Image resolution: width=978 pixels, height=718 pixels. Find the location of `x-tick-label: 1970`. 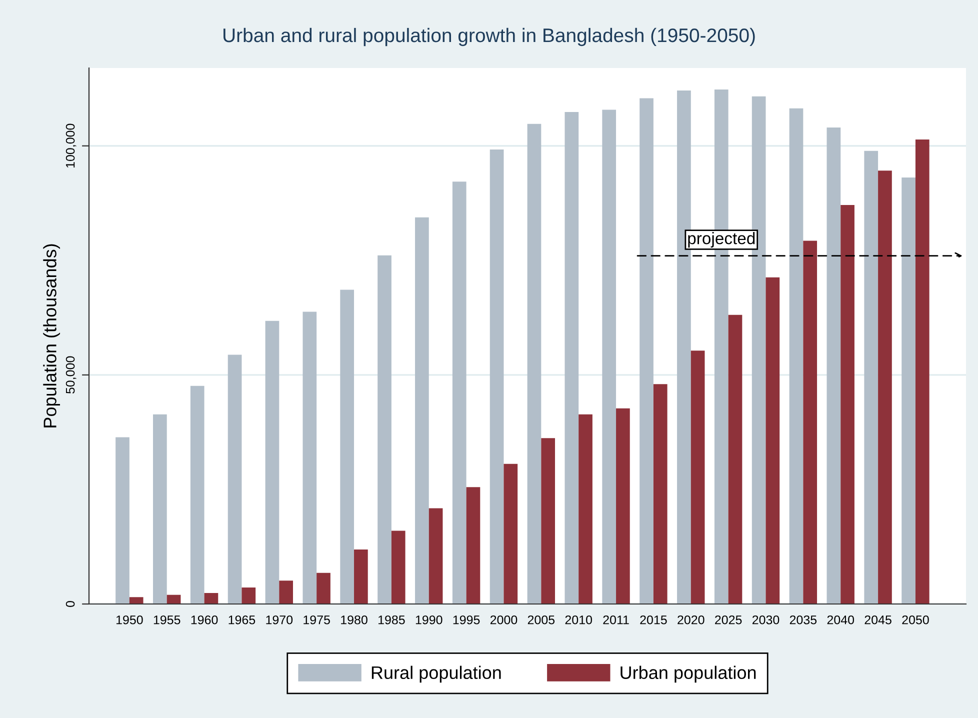

x-tick-label: 1970 is located at coordinates (279, 619).